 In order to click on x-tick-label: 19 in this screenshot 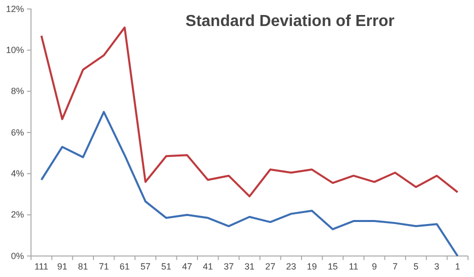, I will do `click(311, 266)`.